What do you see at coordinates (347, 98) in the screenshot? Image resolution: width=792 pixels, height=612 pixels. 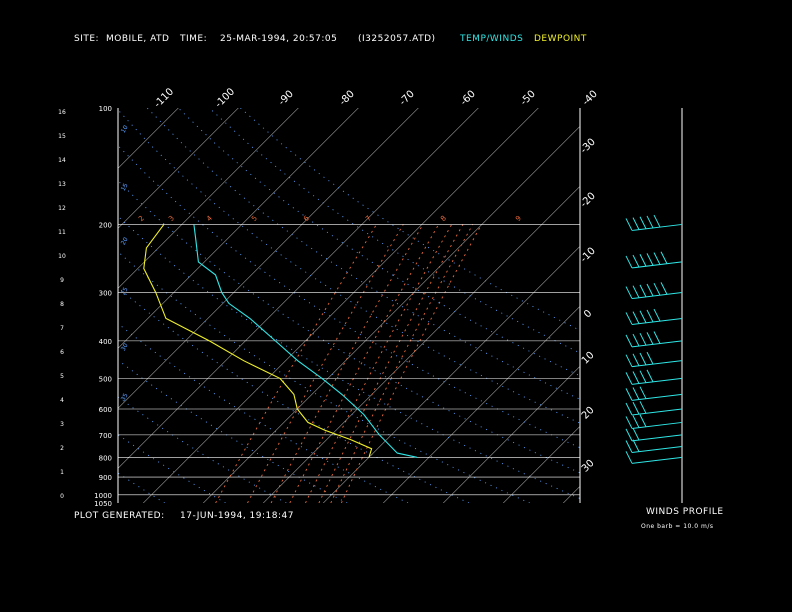 I see `isotherm-top-label: -80` at bounding box center [347, 98].